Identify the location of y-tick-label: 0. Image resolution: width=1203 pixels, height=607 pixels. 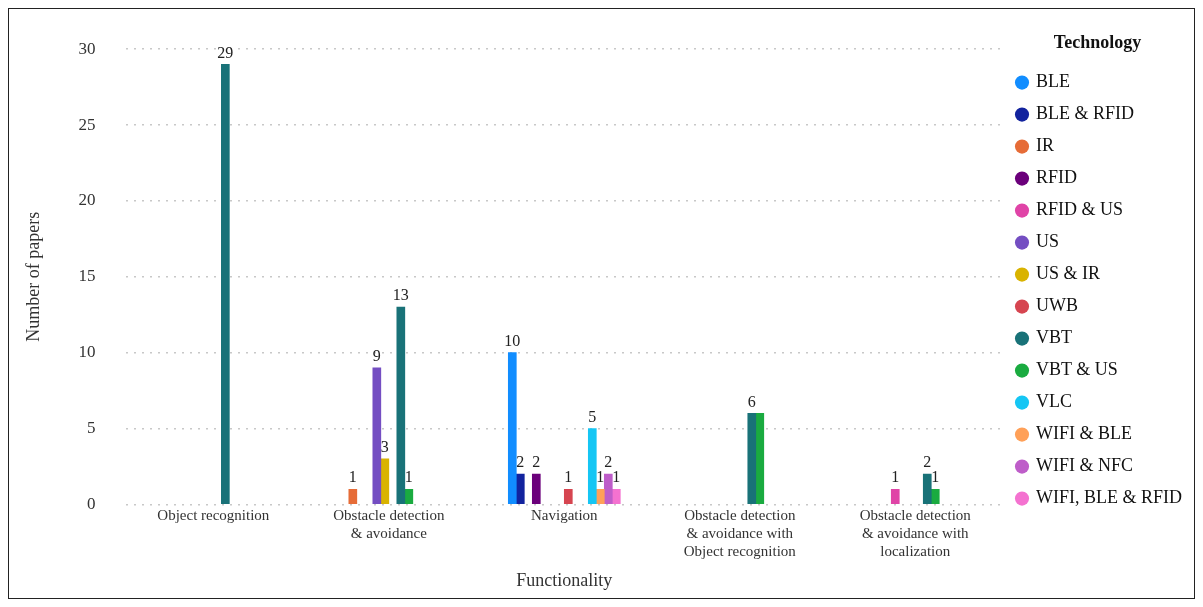
(91, 503).